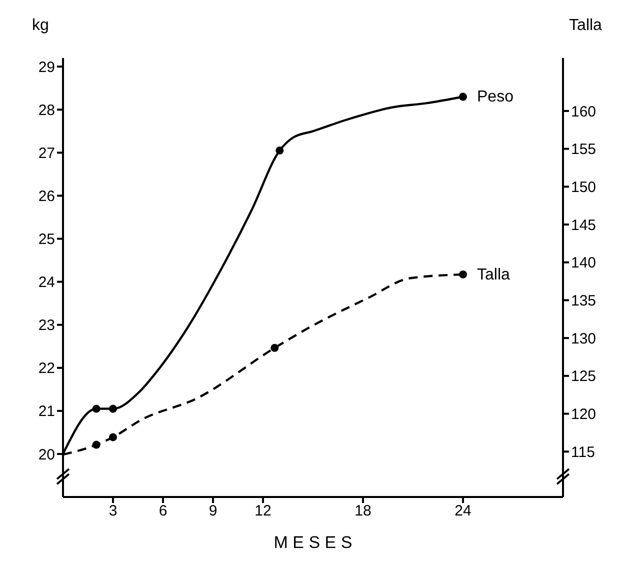 This screenshot has height=580, width=626. I want to click on y2-tick-label: 115, so click(583, 452).